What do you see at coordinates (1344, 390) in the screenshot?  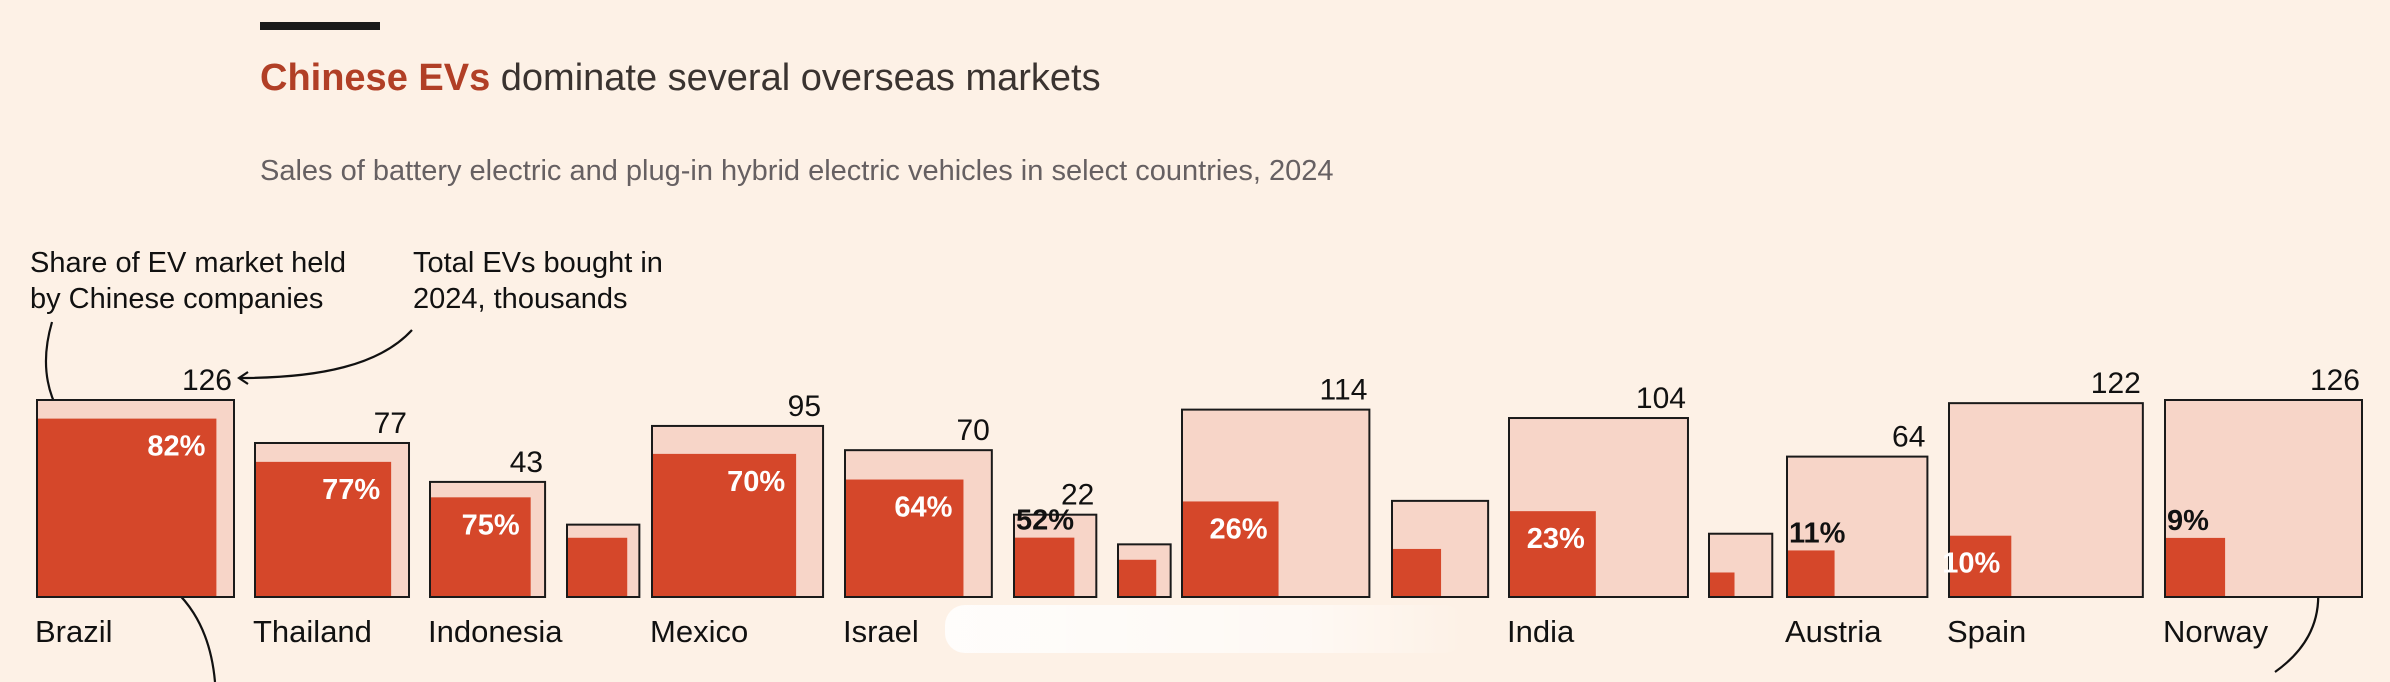 I see `total-label-unlabelled-8: 114` at bounding box center [1344, 390].